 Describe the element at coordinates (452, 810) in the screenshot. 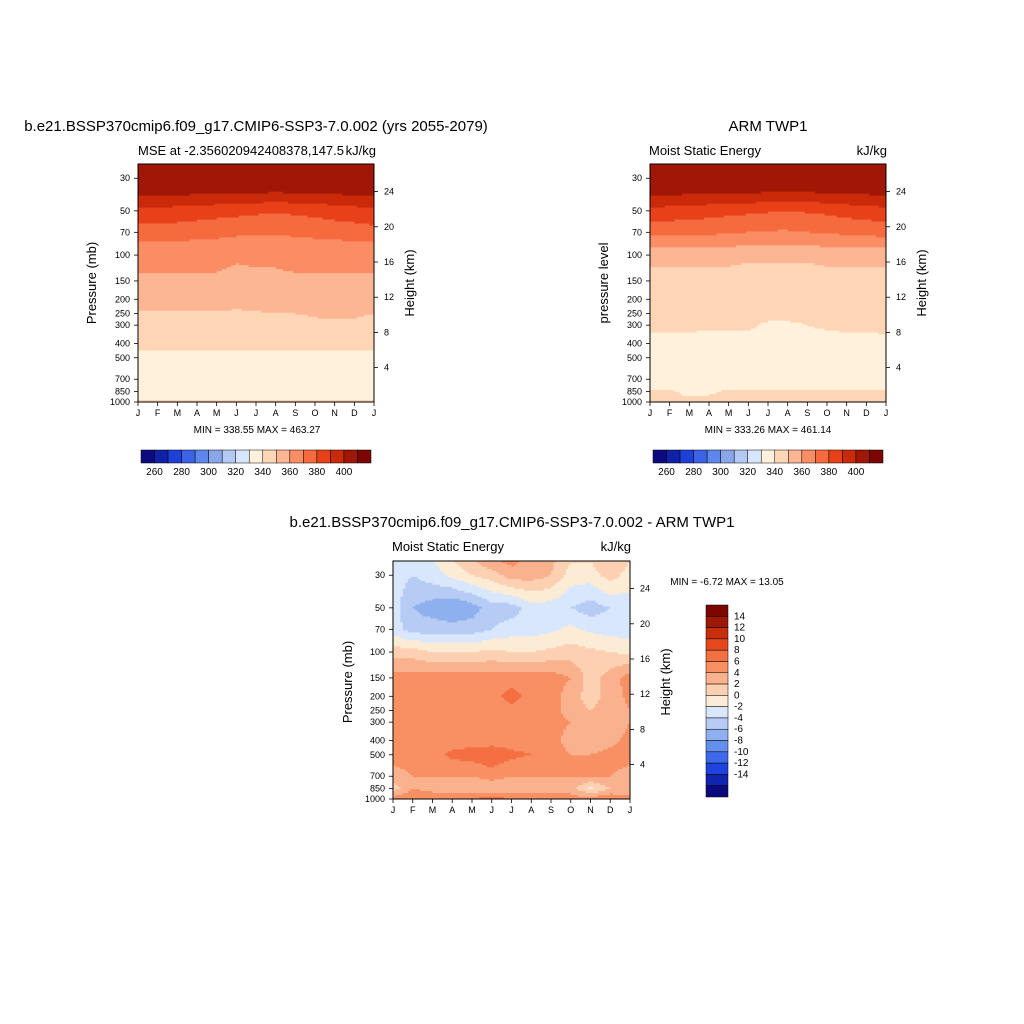

I see `x-tick-label: A` at that location.